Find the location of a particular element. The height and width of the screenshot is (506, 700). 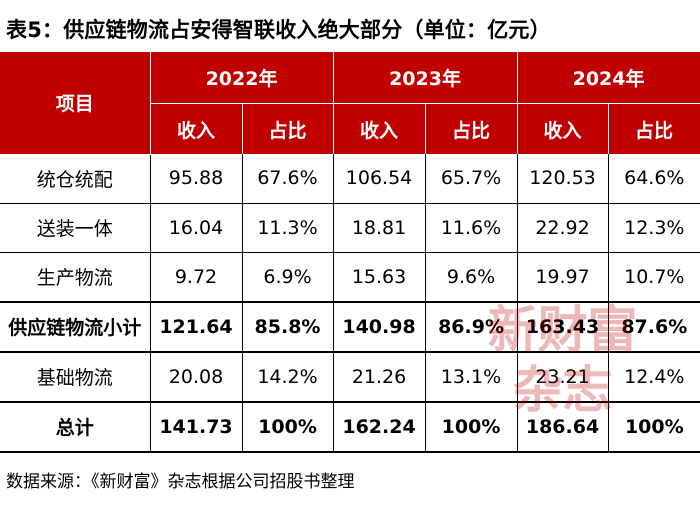

cell-revenue: 186.64 is located at coordinates (562, 427).